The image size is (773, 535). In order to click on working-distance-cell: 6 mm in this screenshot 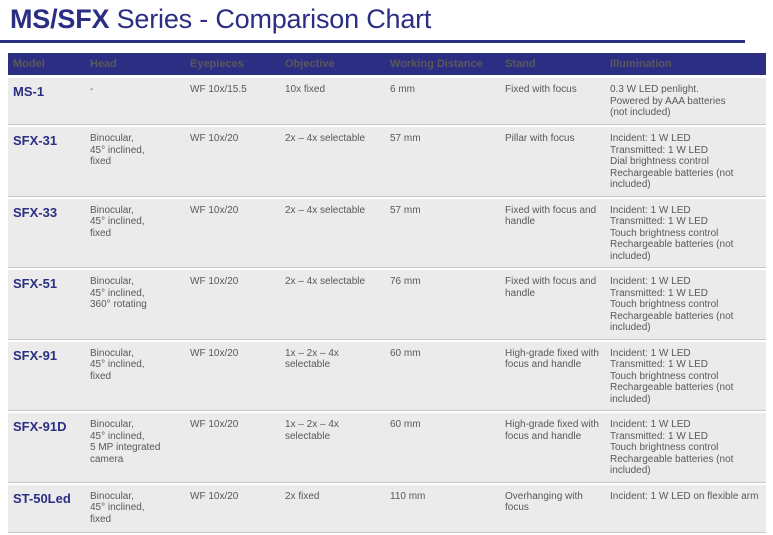, I will do `click(402, 89)`.